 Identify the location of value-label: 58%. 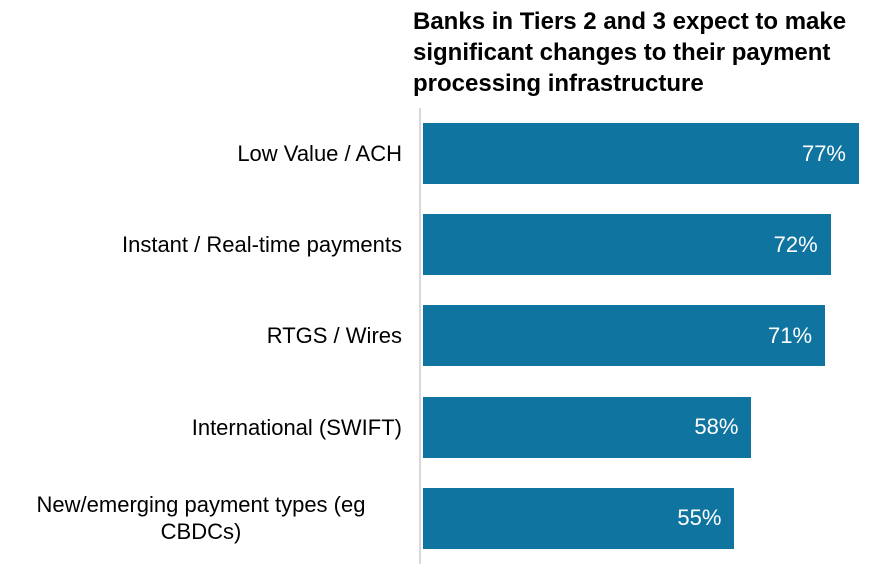
(716, 427).